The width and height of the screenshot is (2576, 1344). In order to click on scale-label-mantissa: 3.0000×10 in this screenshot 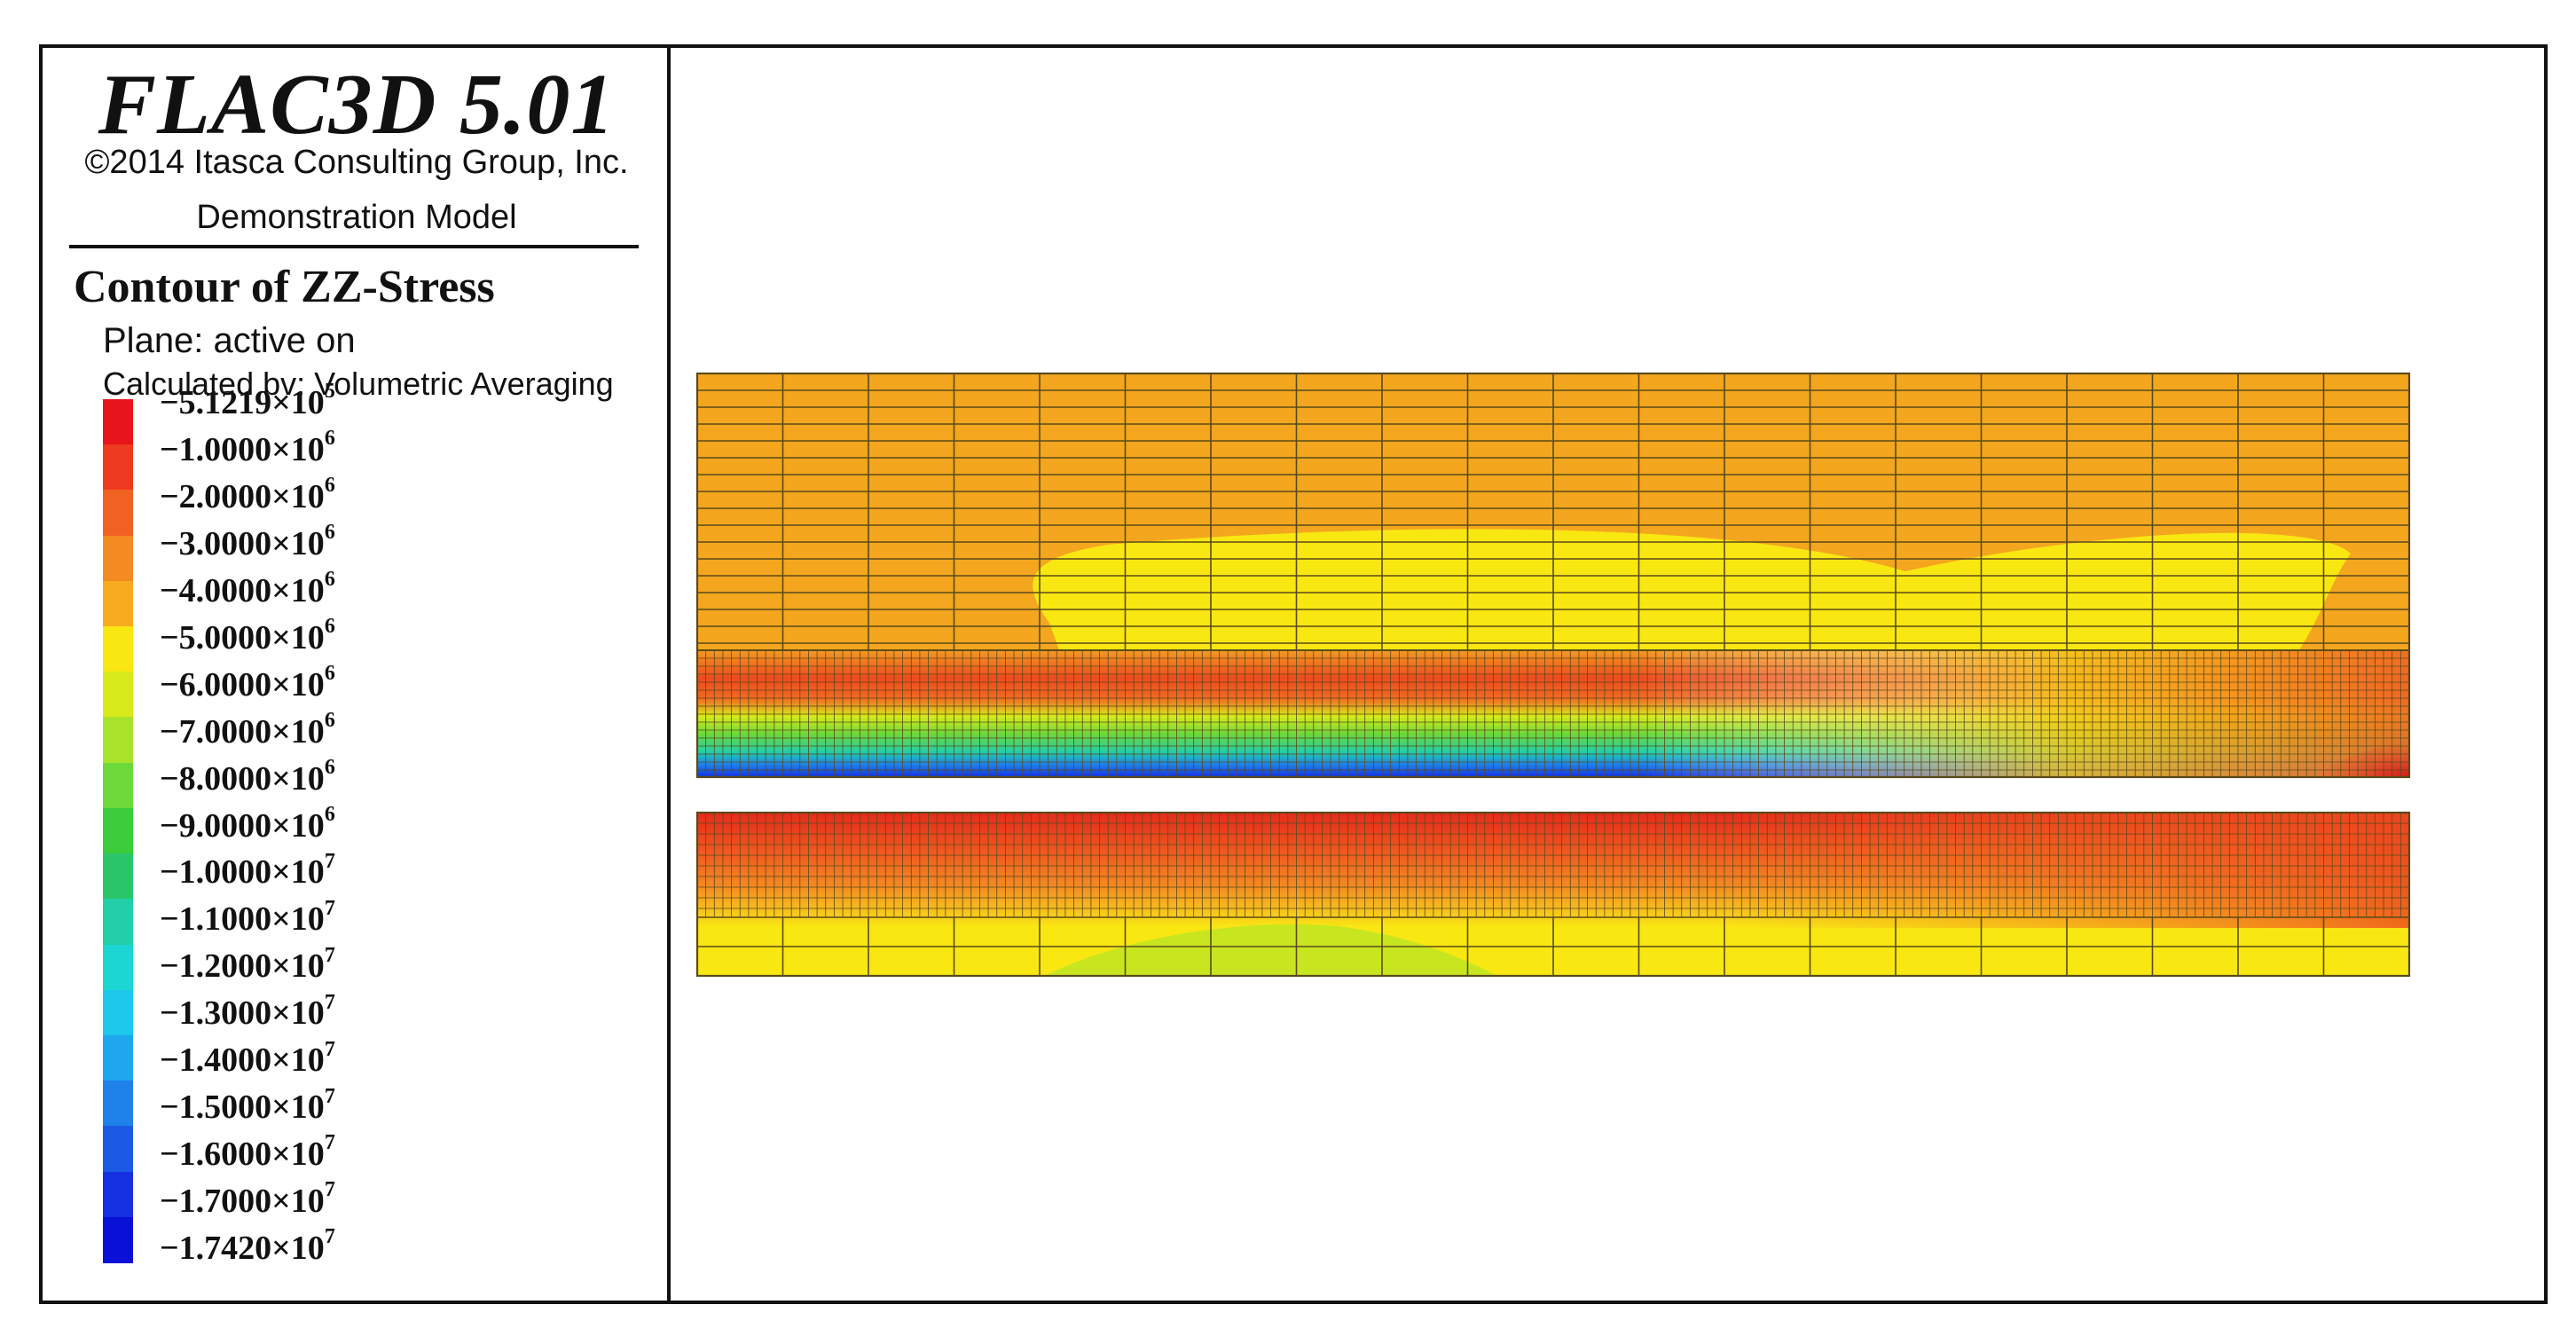, I will do `click(251, 543)`.